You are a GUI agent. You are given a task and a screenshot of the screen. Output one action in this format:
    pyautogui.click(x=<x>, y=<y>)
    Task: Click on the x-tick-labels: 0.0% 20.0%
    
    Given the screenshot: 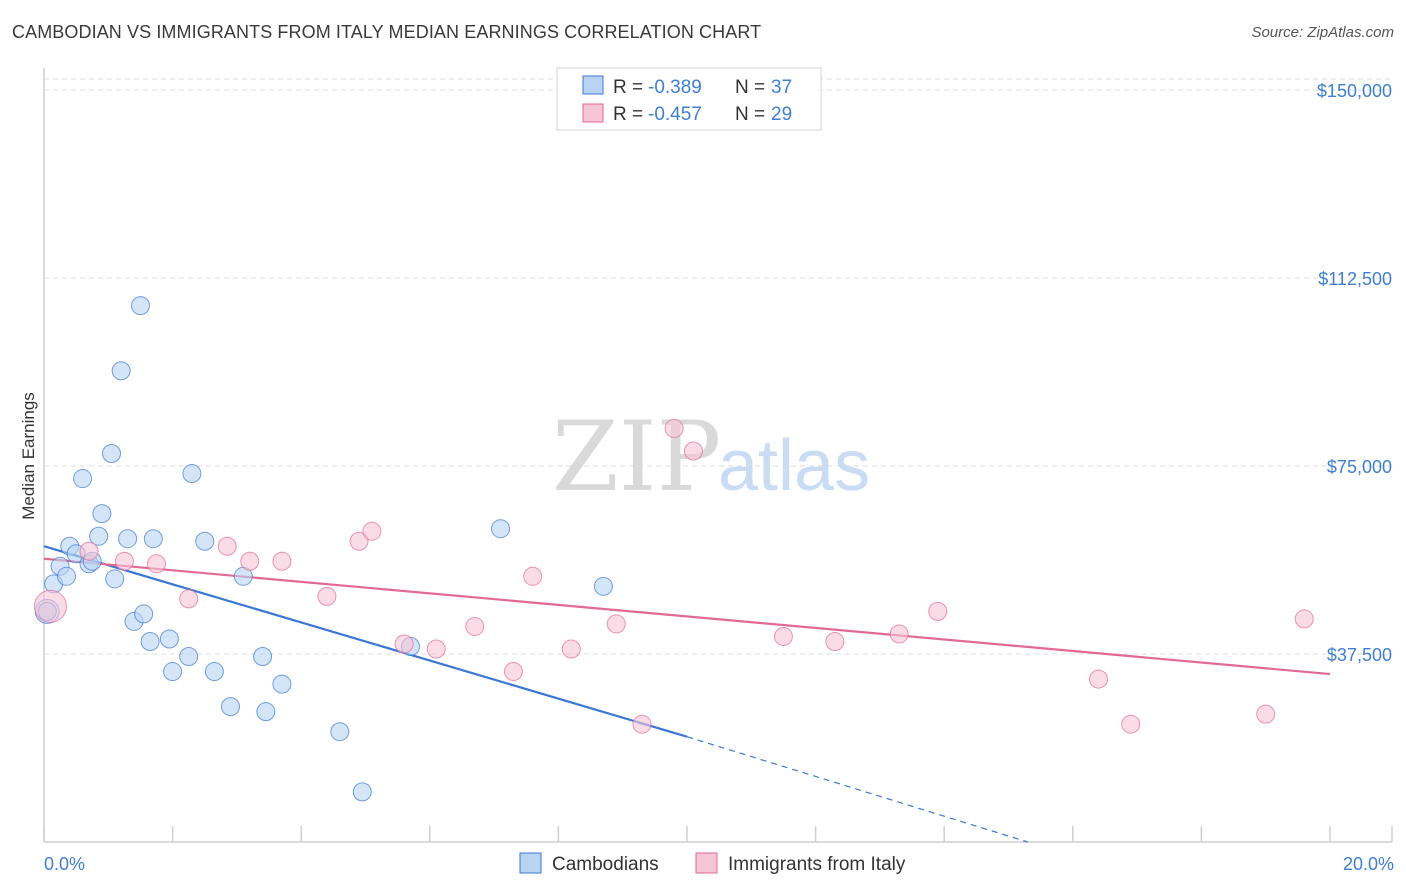 What is the action you would take?
    pyautogui.click(x=719, y=864)
    